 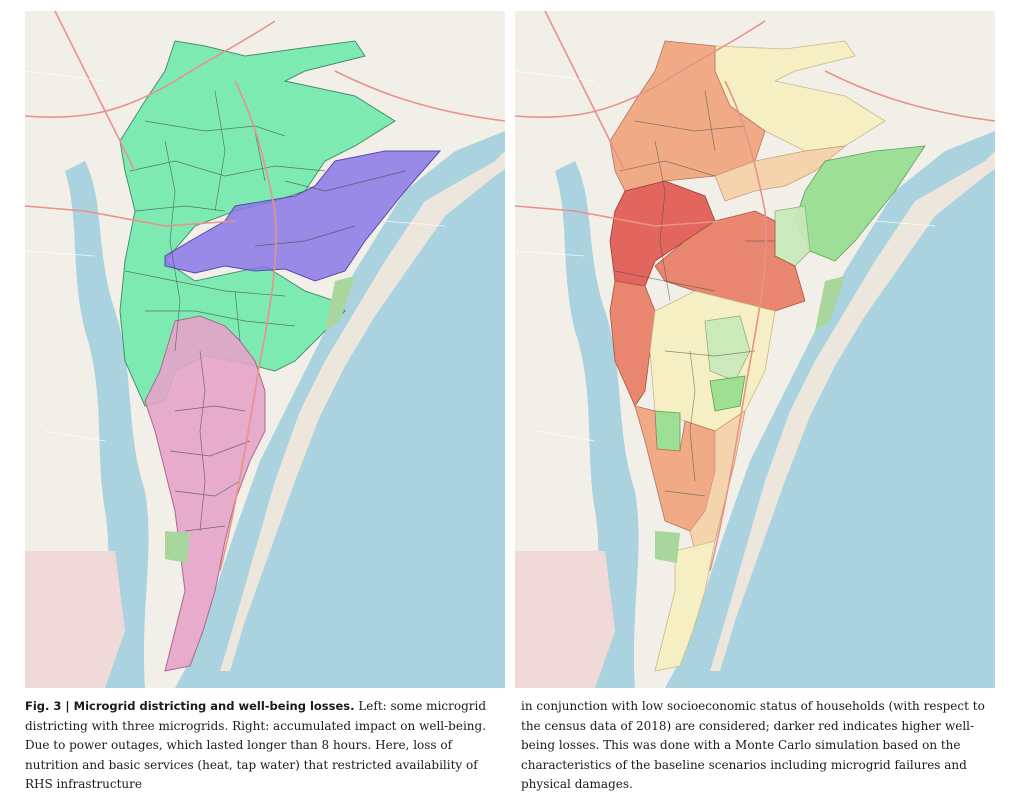 I want to click on microgrid-green-region, so click(x=257, y=223).